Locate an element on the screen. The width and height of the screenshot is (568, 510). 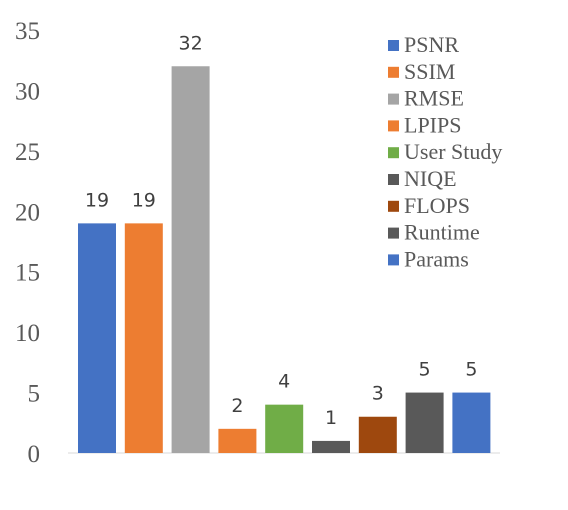
y-axis: 0 5 10 15 20 25 30 35 is located at coordinates (27, 243).